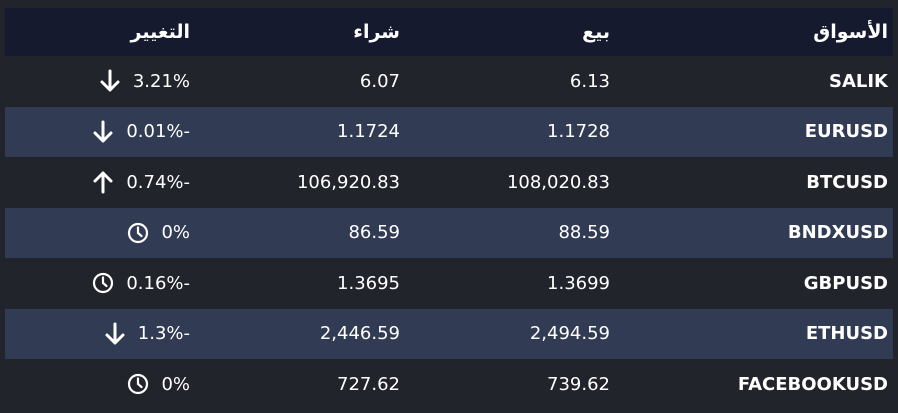  Describe the element at coordinates (379, 81) in the screenshot. I see `buy-price: 6.07` at that location.